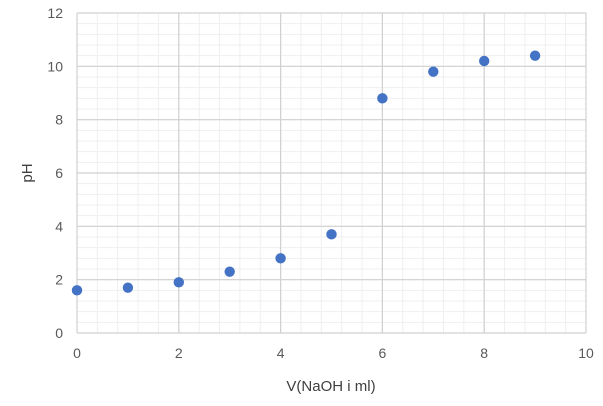  I want to click on y-tick-label: 2, so click(59, 280).